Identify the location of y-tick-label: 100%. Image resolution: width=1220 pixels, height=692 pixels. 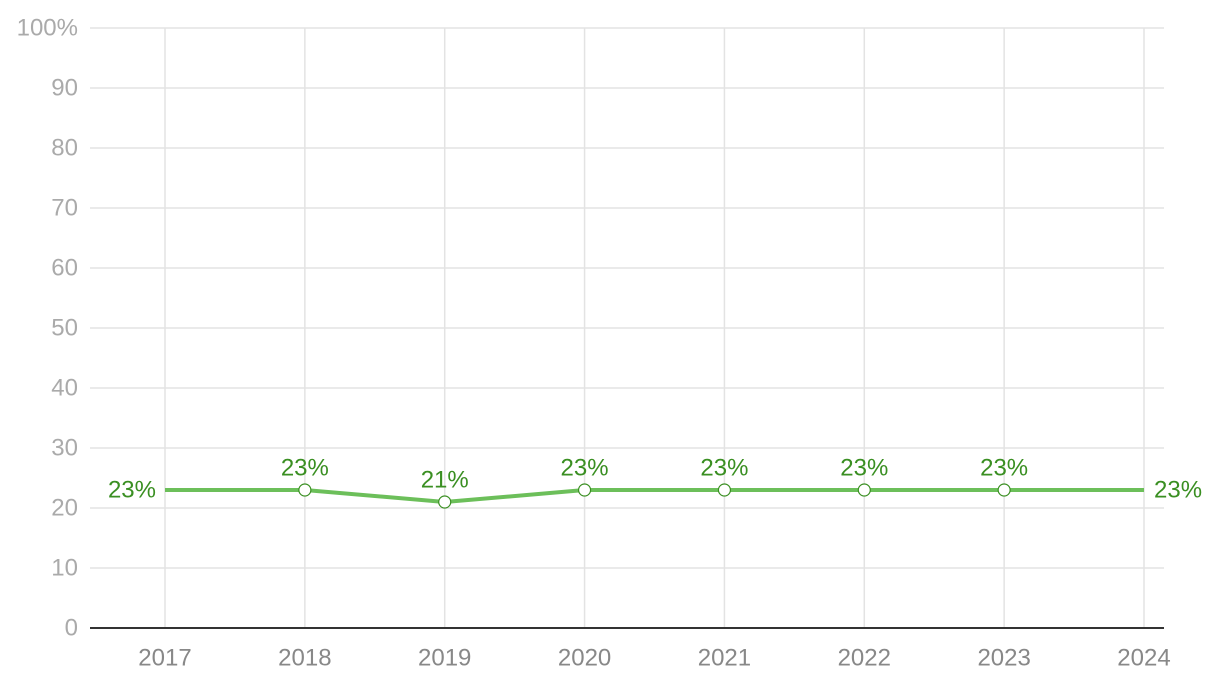
(47, 28).